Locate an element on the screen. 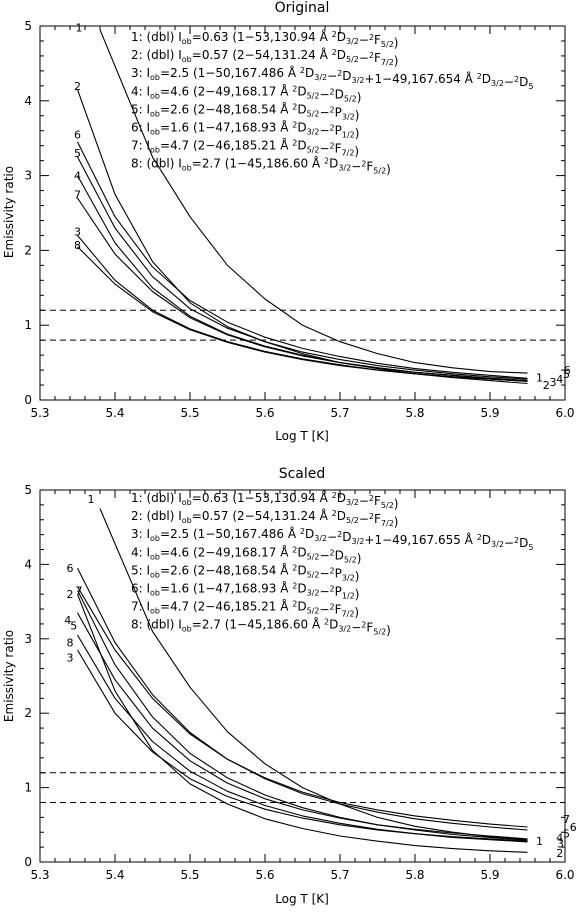 The height and width of the screenshot is (913, 587). panel-title: Scaled is located at coordinates (302, 474).